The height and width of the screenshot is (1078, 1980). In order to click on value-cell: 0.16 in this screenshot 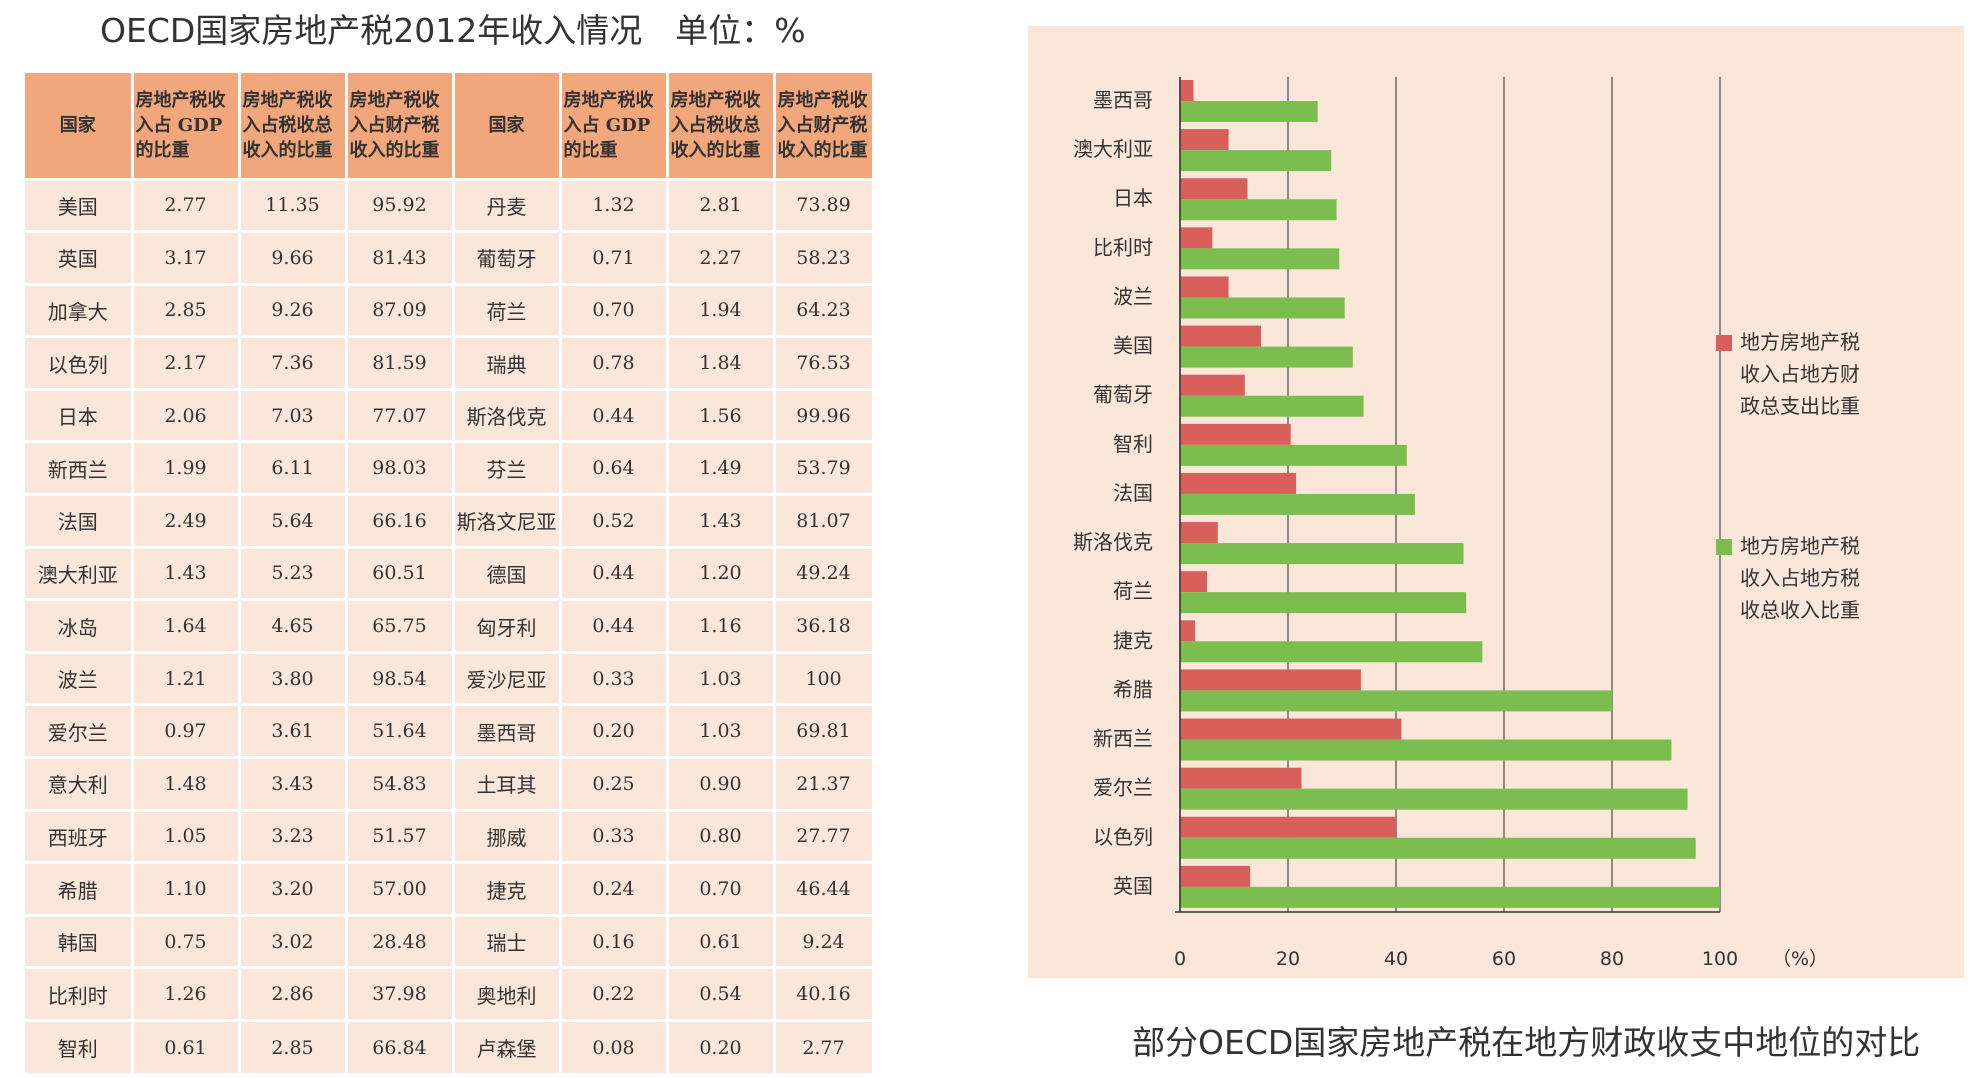, I will do `click(614, 940)`.